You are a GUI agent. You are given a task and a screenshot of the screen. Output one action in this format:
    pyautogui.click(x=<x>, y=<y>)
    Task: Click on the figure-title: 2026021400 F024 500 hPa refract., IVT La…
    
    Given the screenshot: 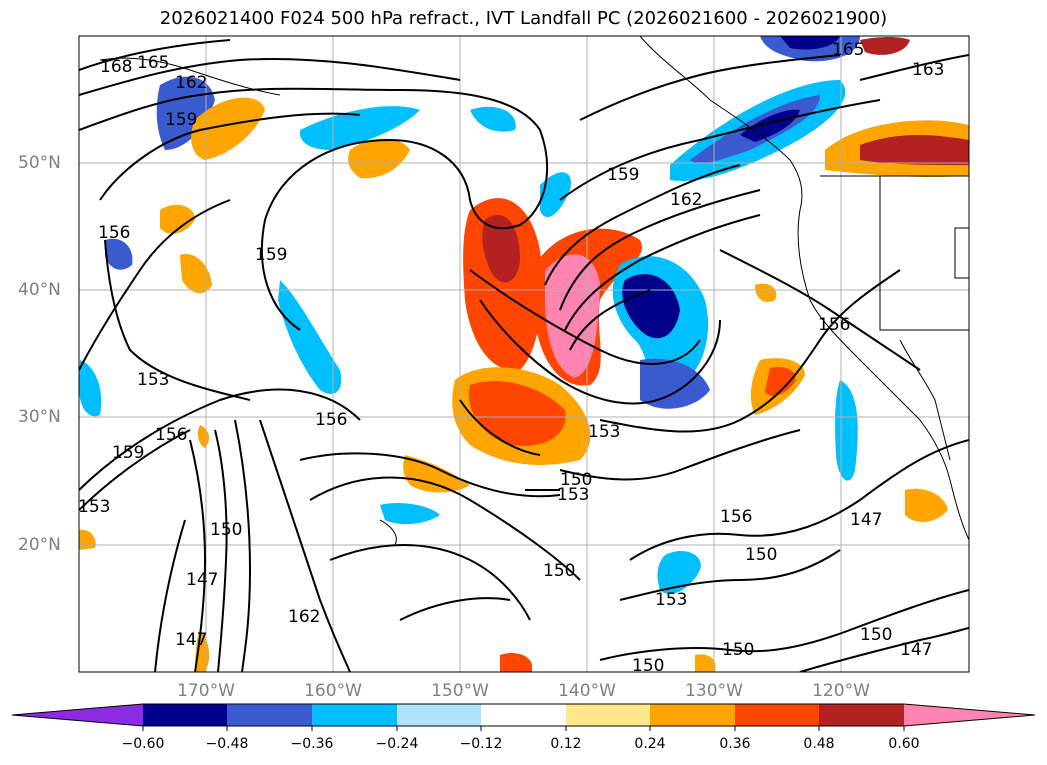 What is the action you would take?
    pyautogui.click(x=523, y=18)
    